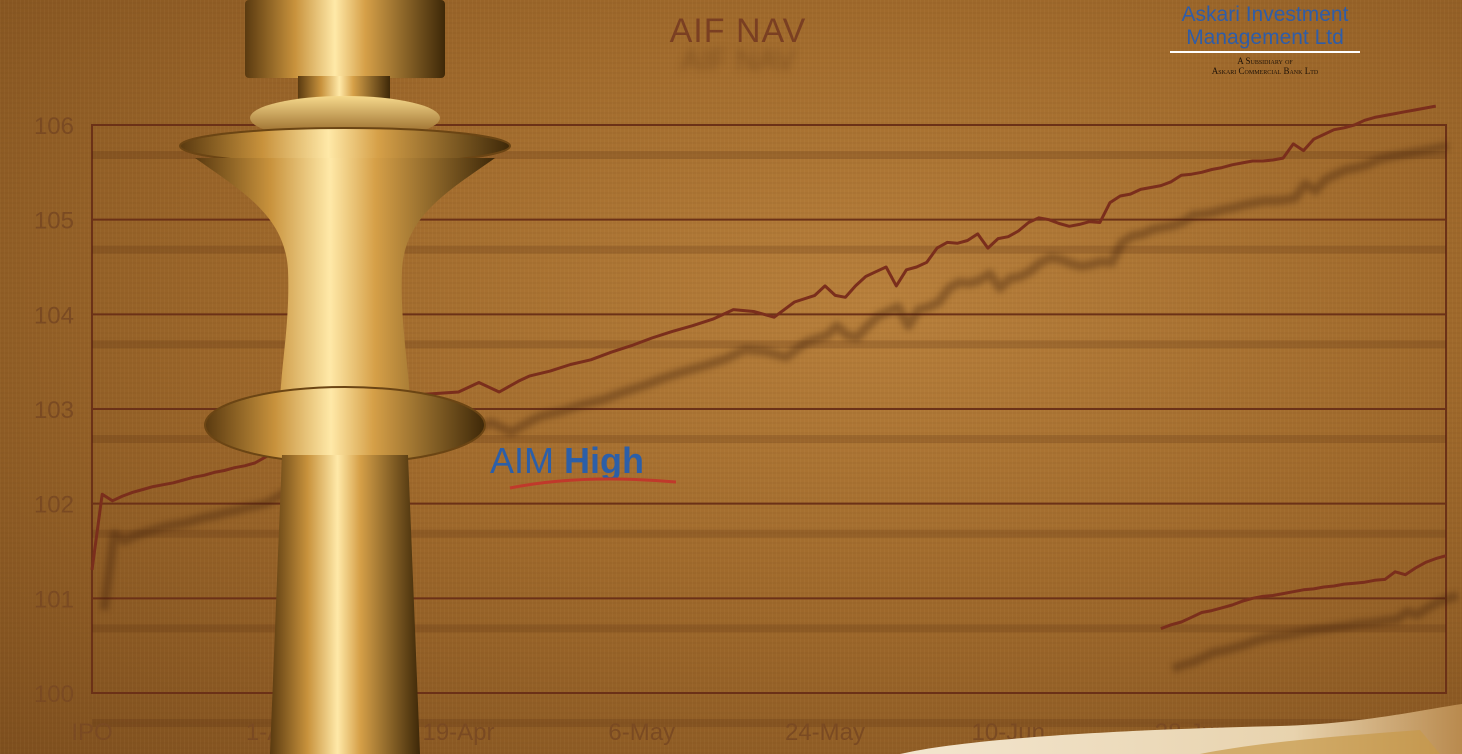 The width and height of the screenshot is (1462, 754). Describe the element at coordinates (527, 460) in the screenshot. I see `aim-text: AIM` at that location.